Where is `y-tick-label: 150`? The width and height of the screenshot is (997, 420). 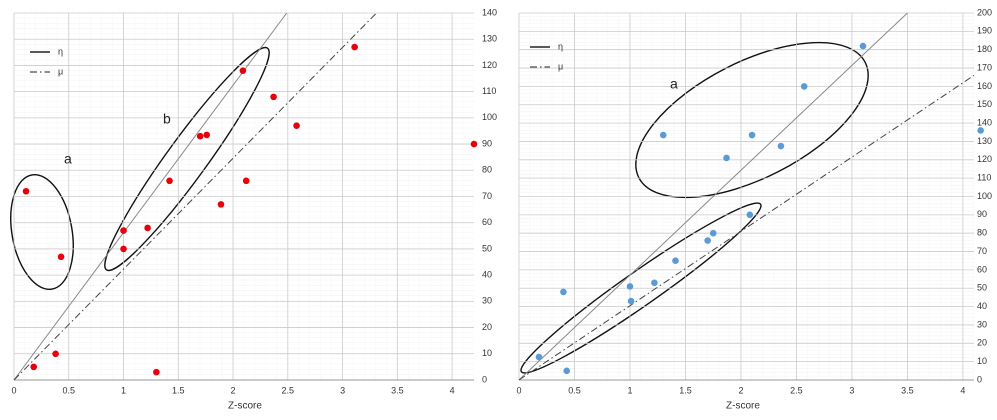
y-tick-label: 150 is located at coordinates (984, 104).